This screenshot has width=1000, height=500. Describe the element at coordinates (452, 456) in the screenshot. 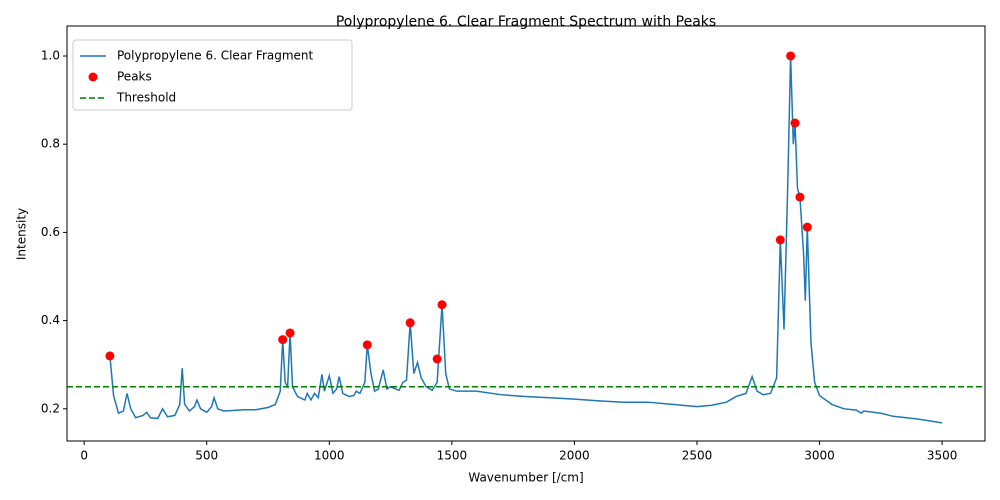

I see `x-tick-label: 1500` at that location.